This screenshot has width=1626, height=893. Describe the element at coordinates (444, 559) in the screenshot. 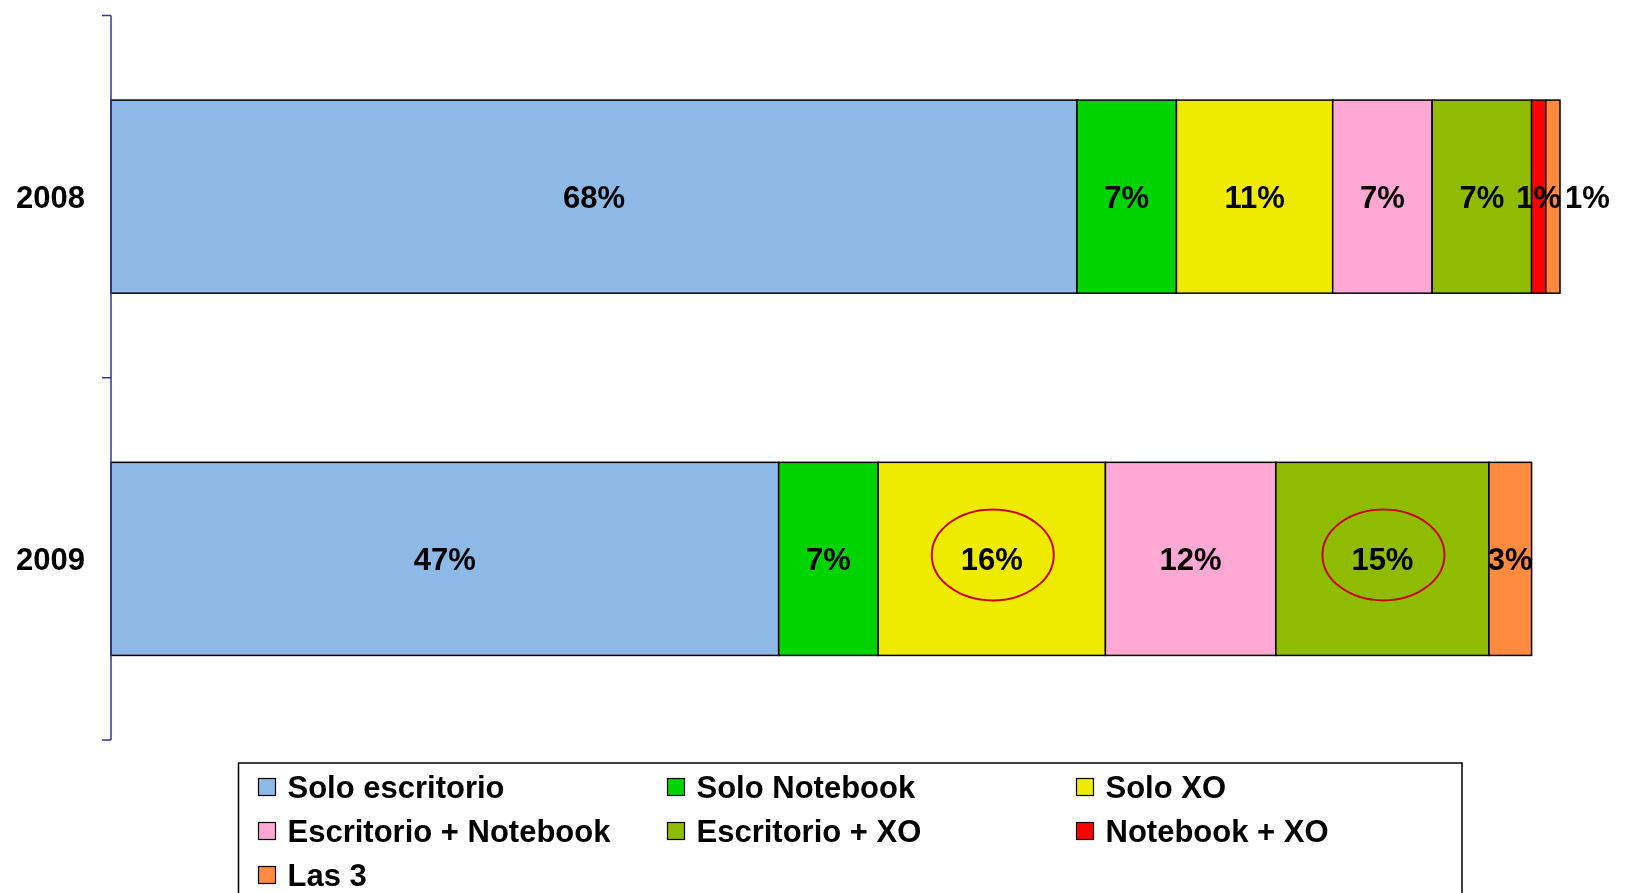

I see `data-label: 47%` at that location.